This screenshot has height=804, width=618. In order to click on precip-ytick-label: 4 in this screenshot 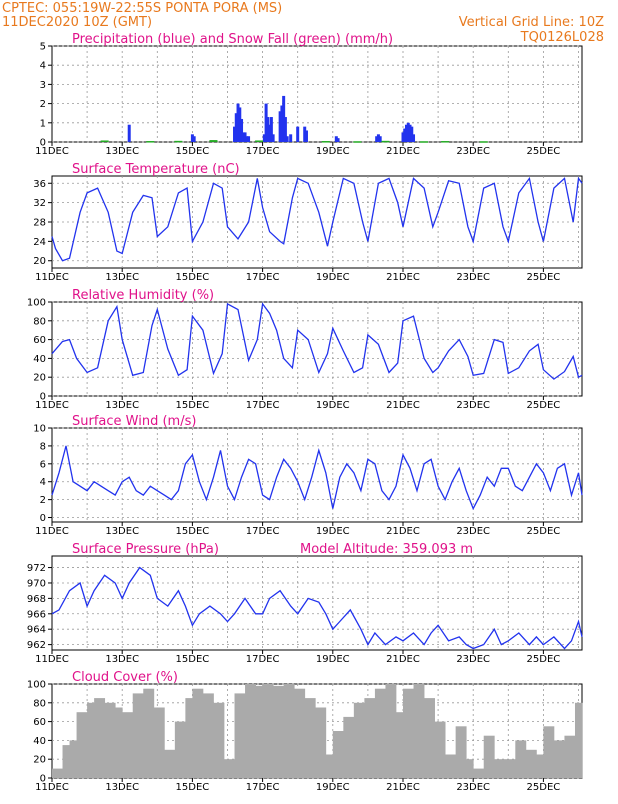, I will do `click(43, 66)`.